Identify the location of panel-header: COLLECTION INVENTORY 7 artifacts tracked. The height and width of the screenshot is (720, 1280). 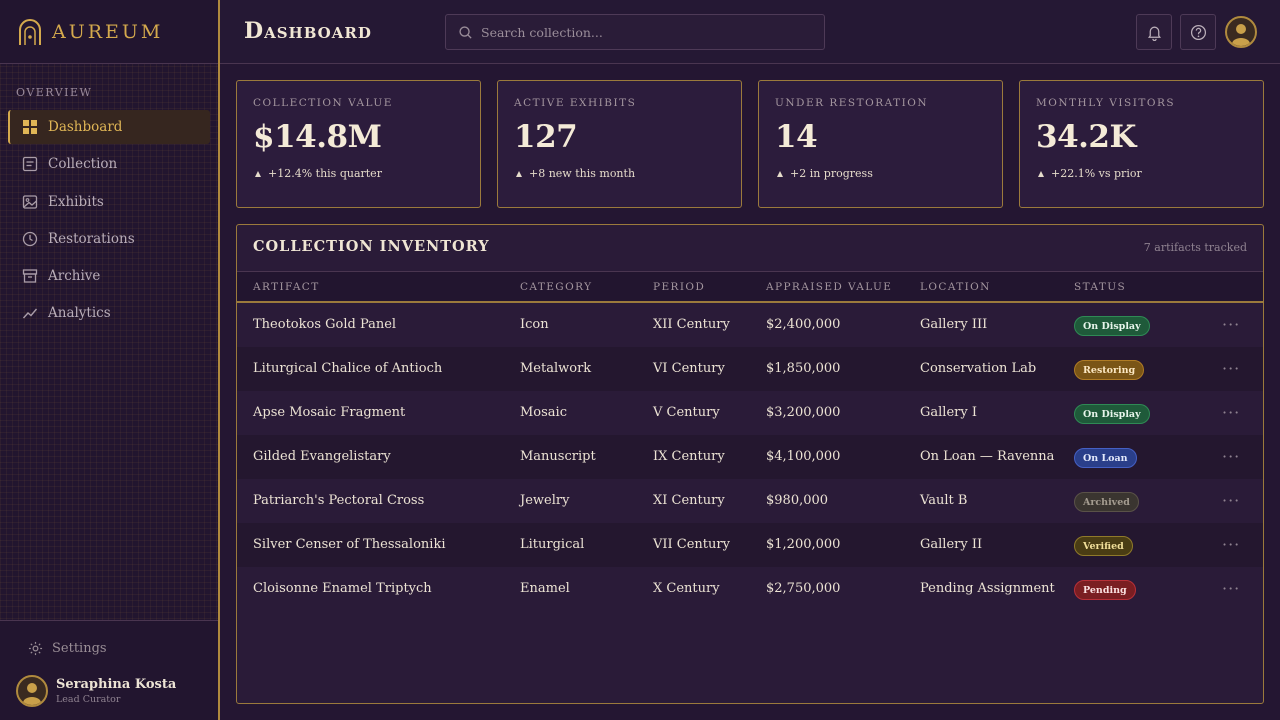
(750, 248).